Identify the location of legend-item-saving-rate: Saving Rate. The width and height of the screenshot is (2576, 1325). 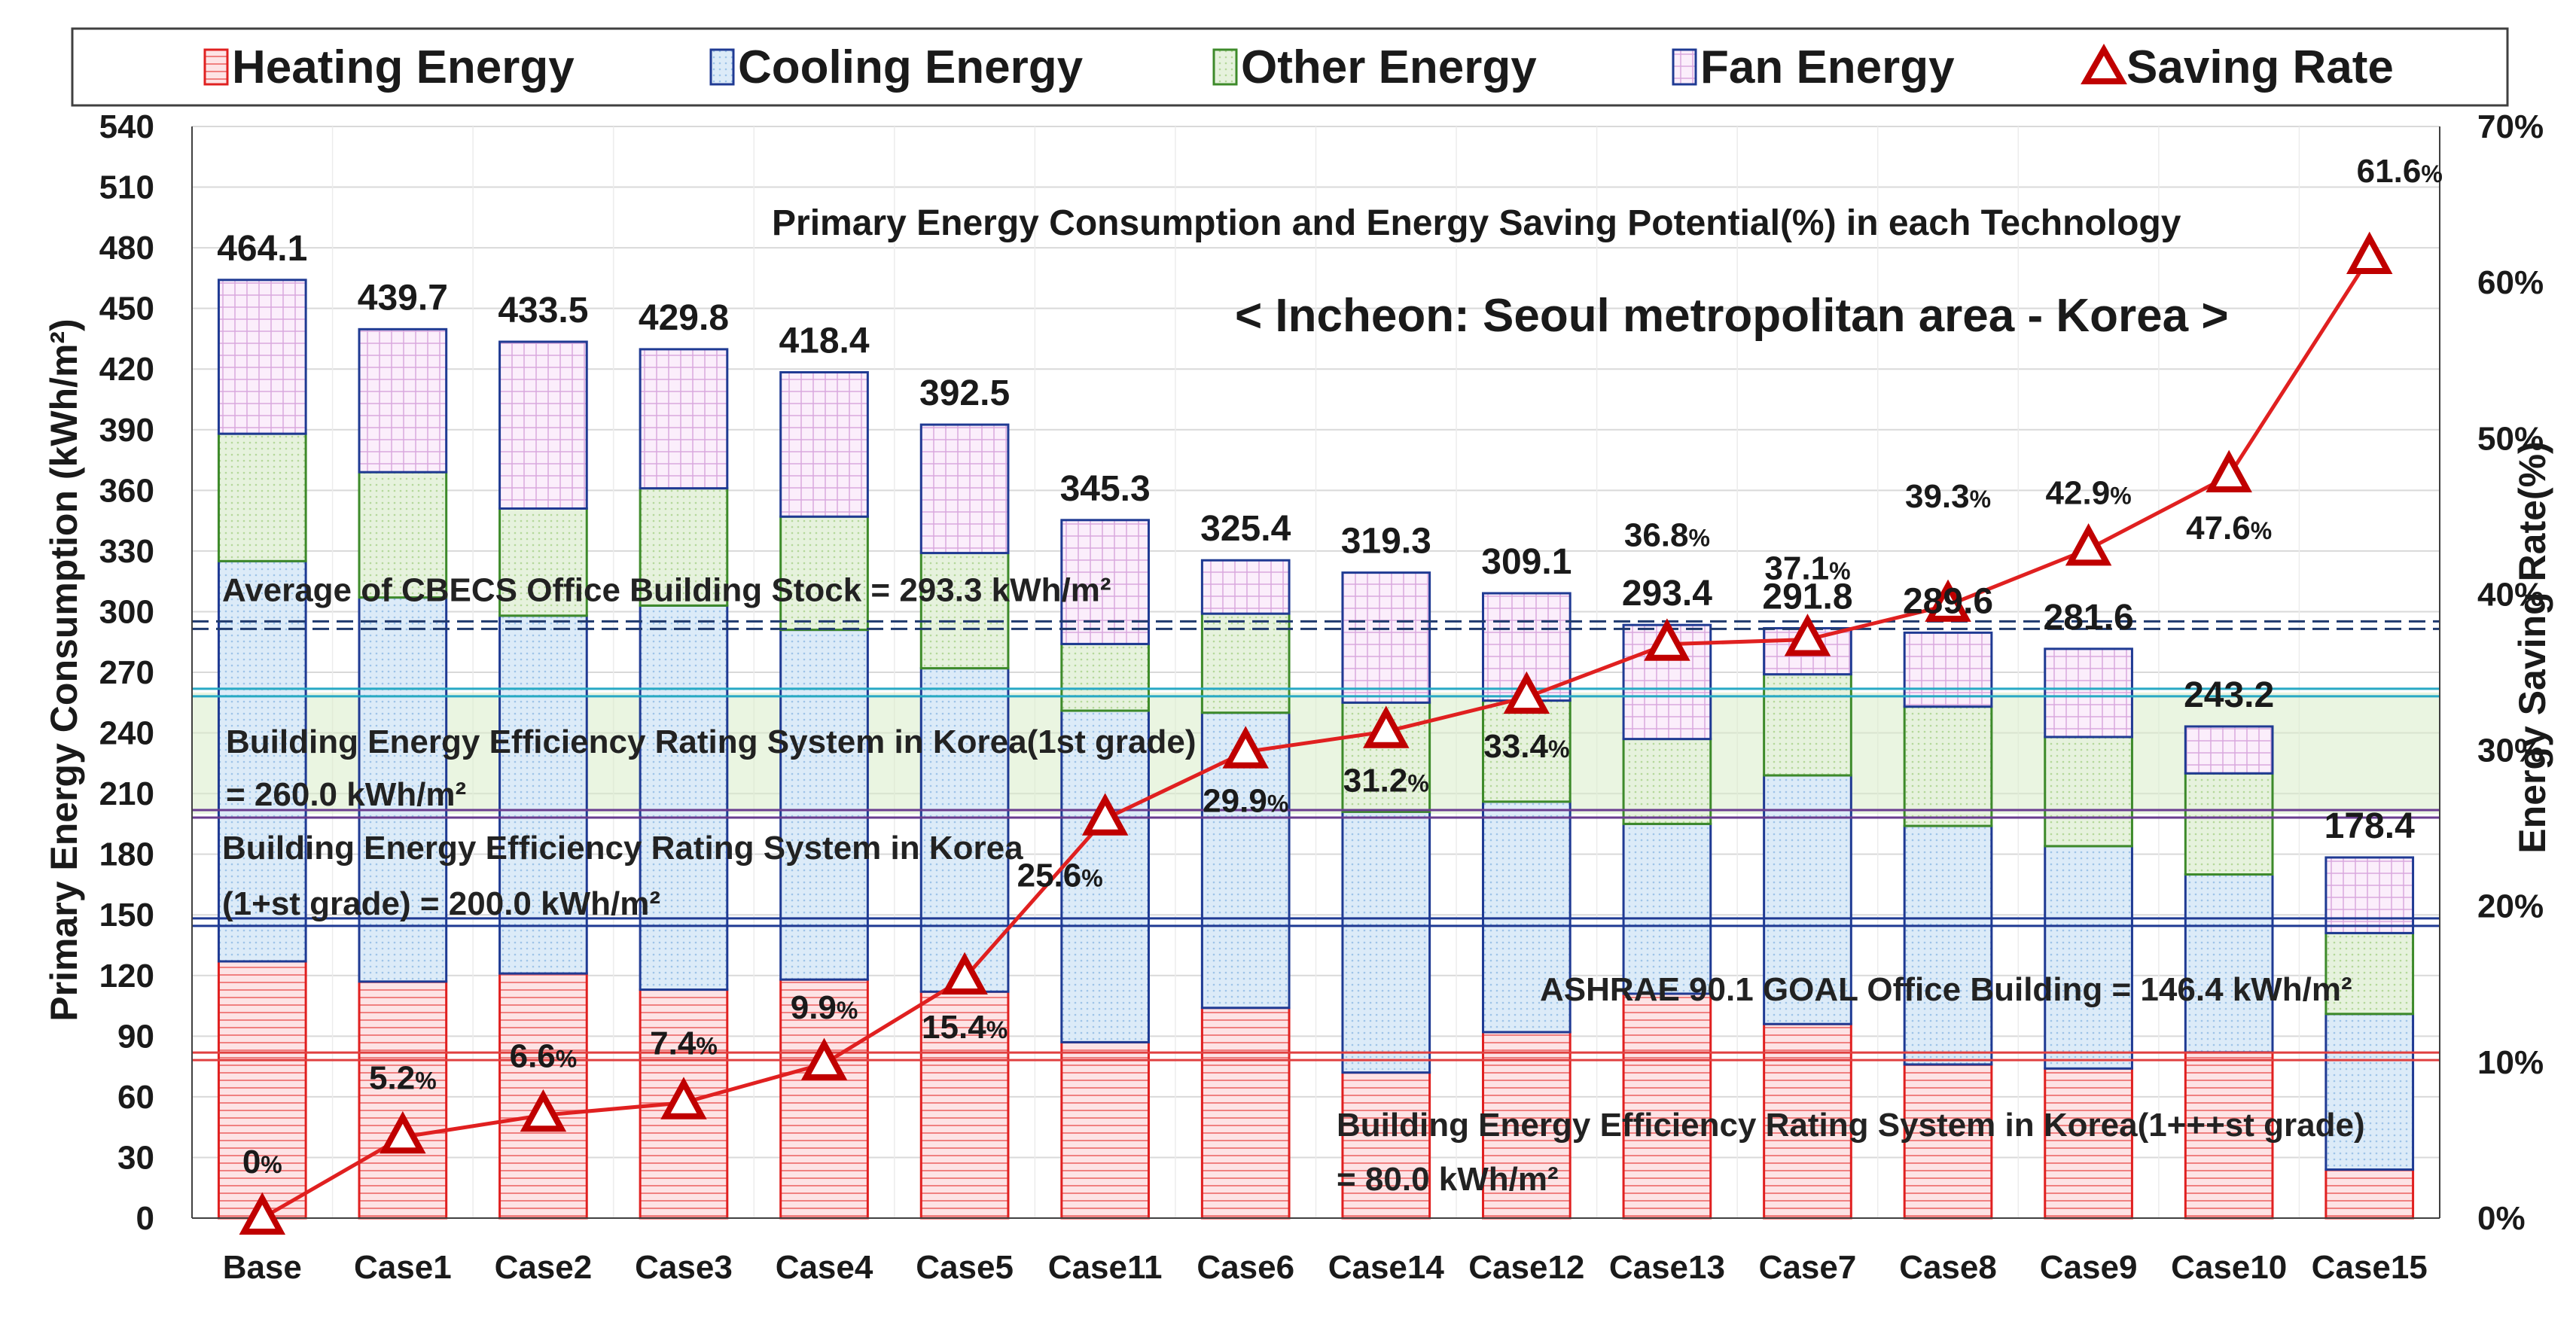
(2237, 67).